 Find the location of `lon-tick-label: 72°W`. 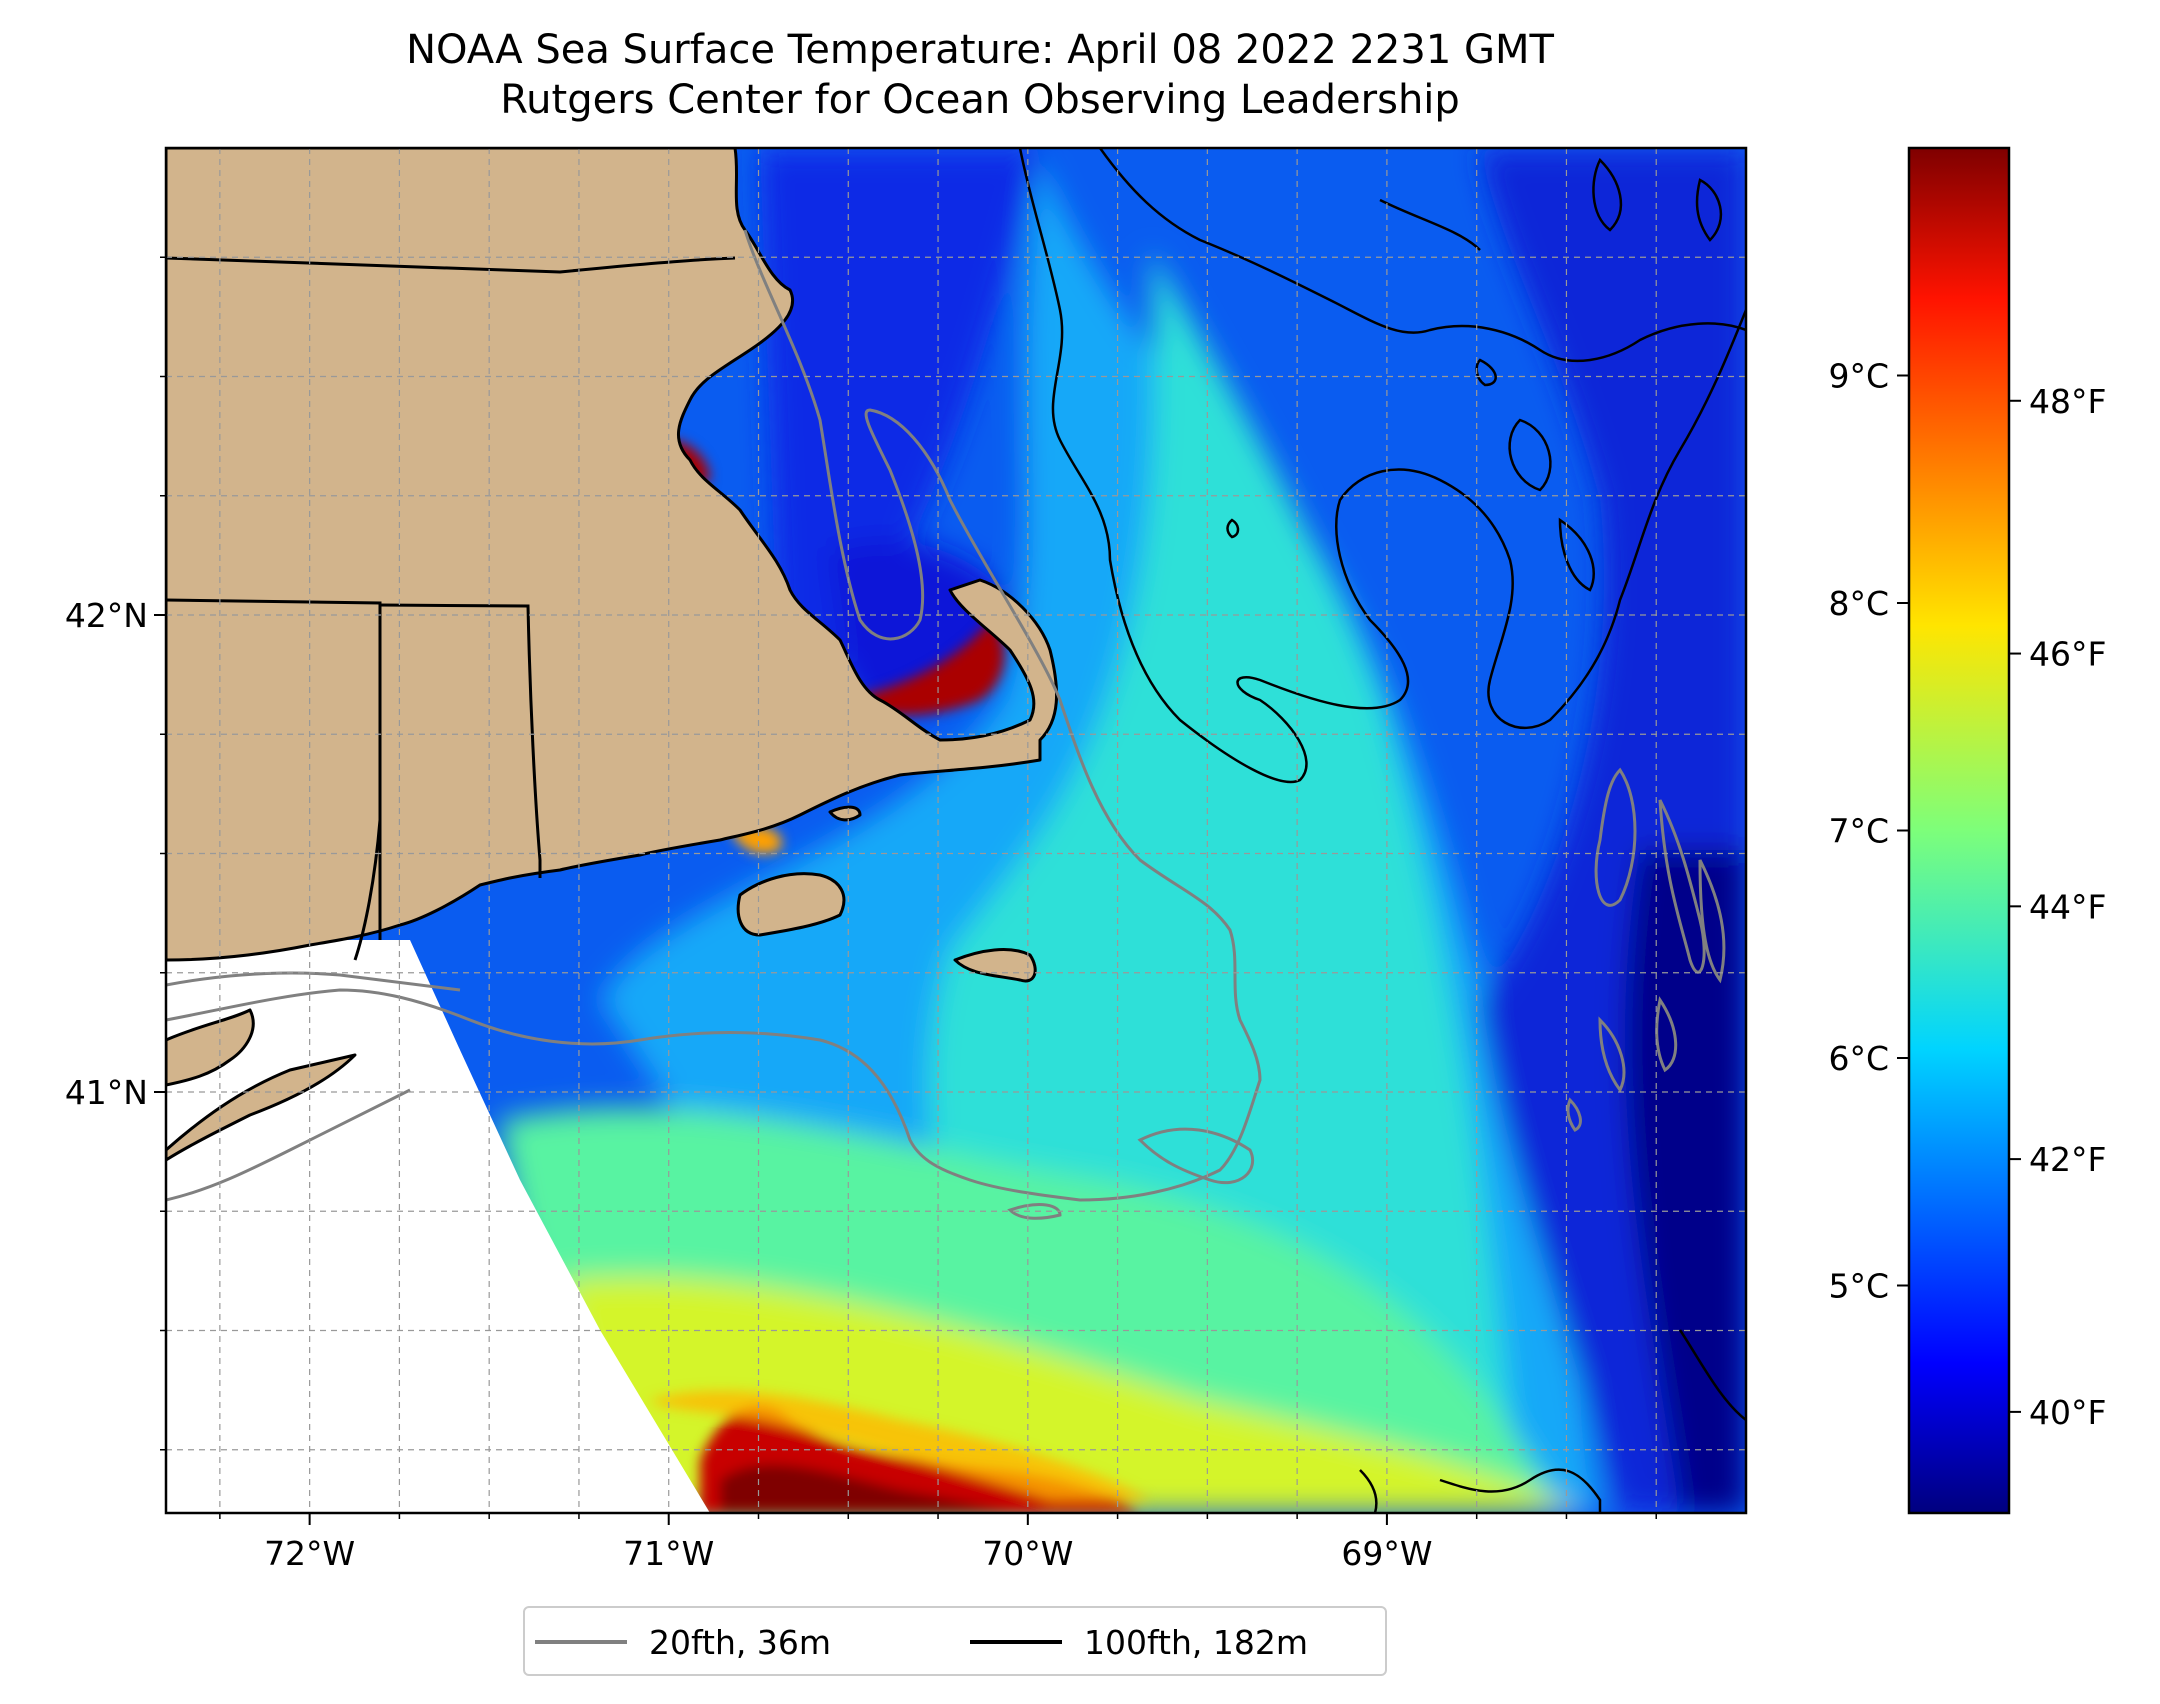

lon-tick-label: 72°W is located at coordinates (309, 1553).